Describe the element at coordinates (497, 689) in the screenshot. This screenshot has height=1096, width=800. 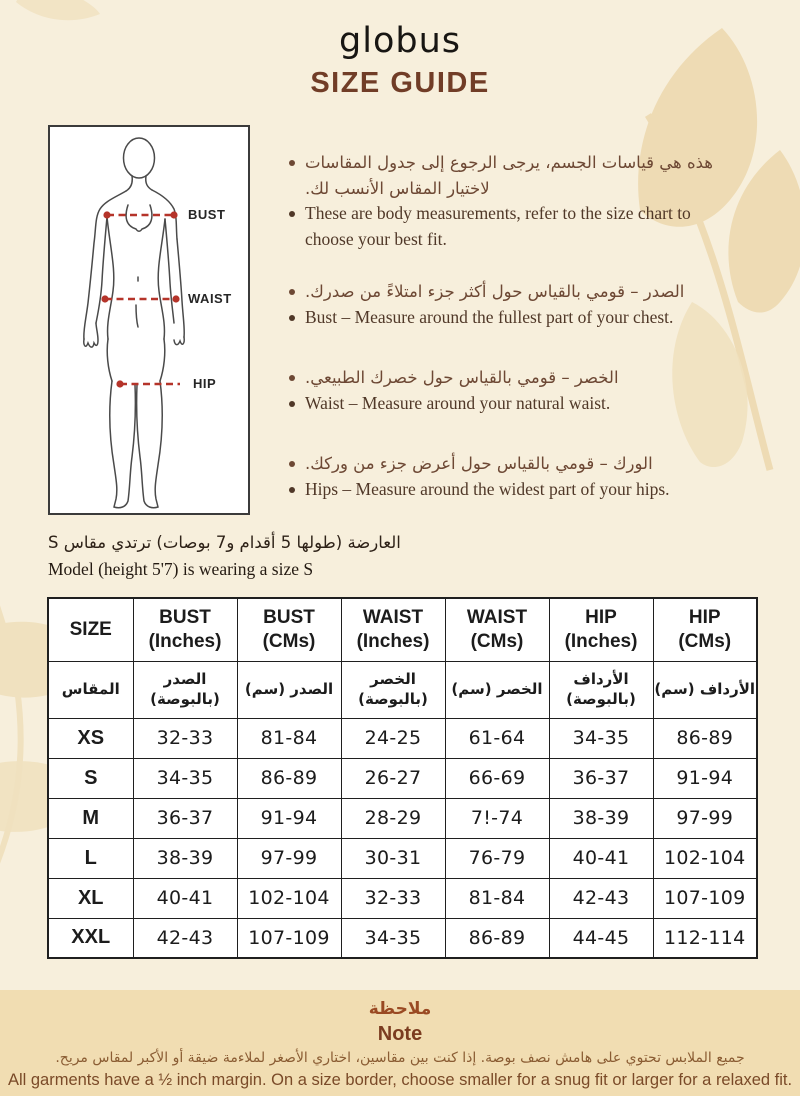
I see `col-header-waist-cm-ar: الخصر (سم)` at that location.